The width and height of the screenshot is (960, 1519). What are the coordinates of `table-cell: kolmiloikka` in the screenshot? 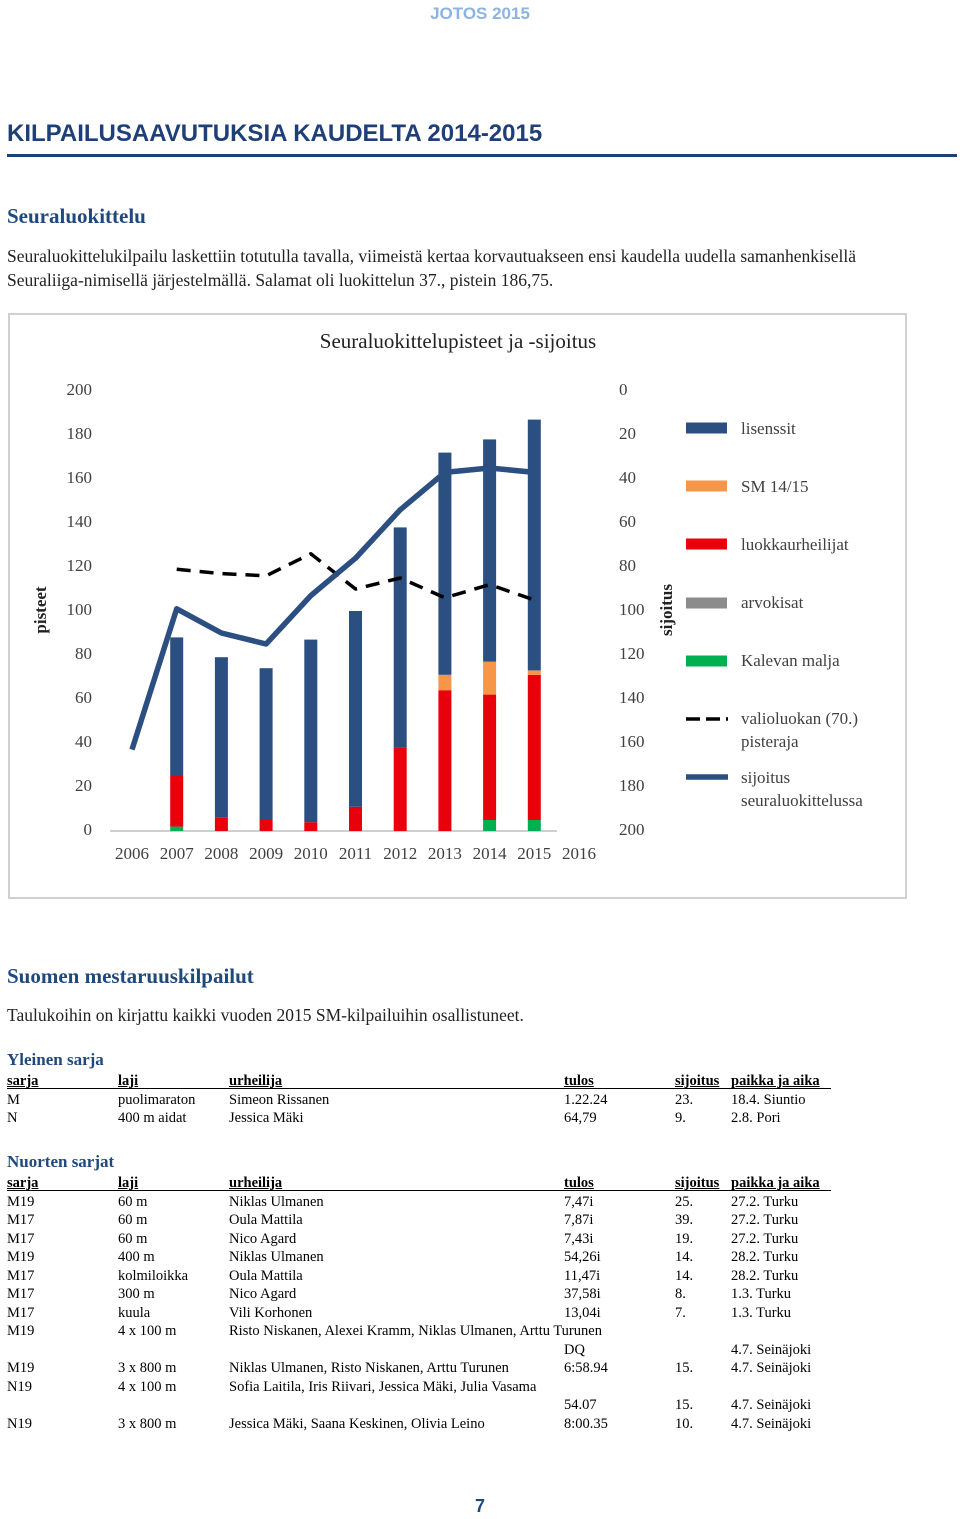 It's located at (153, 1275).